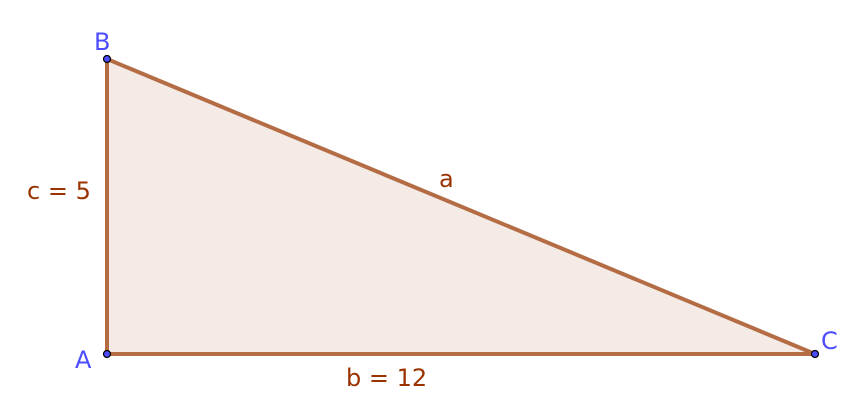  Describe the element at coordinates (815, 354) in the screenshot. I see `point-c` at that location.